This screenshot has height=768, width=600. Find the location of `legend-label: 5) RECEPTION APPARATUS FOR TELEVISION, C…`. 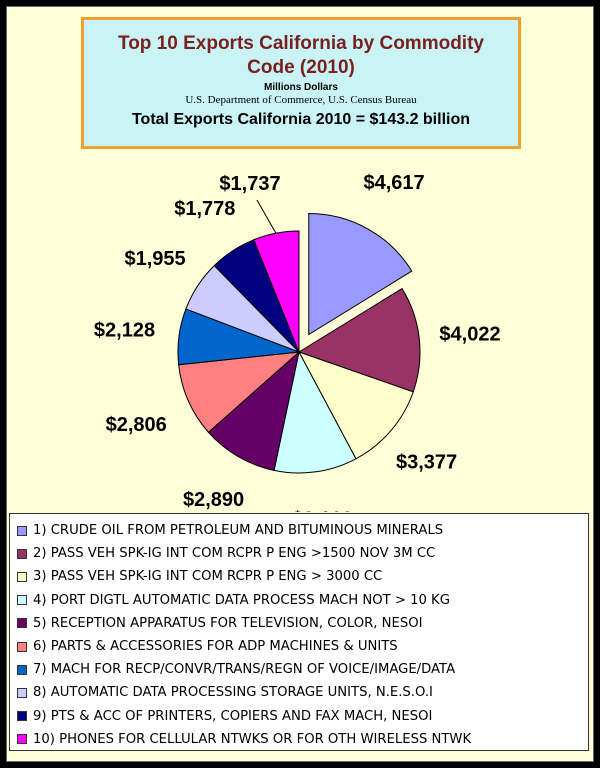

legend-label: 5) RECEPTION APPARATUS FOR TELEVISION, C… is located at coordinates (228, 623).